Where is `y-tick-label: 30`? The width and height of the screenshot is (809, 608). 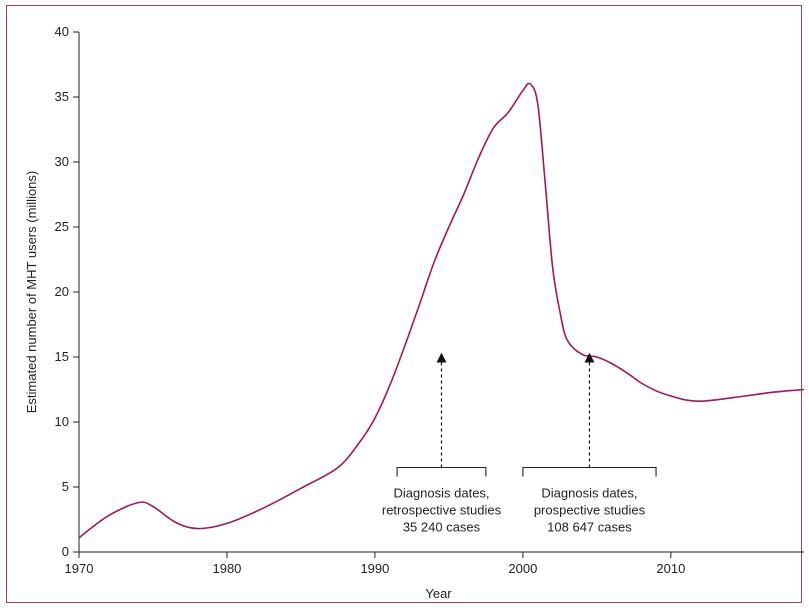
y-tick-label: 30 is located at coordinates (62, 161).